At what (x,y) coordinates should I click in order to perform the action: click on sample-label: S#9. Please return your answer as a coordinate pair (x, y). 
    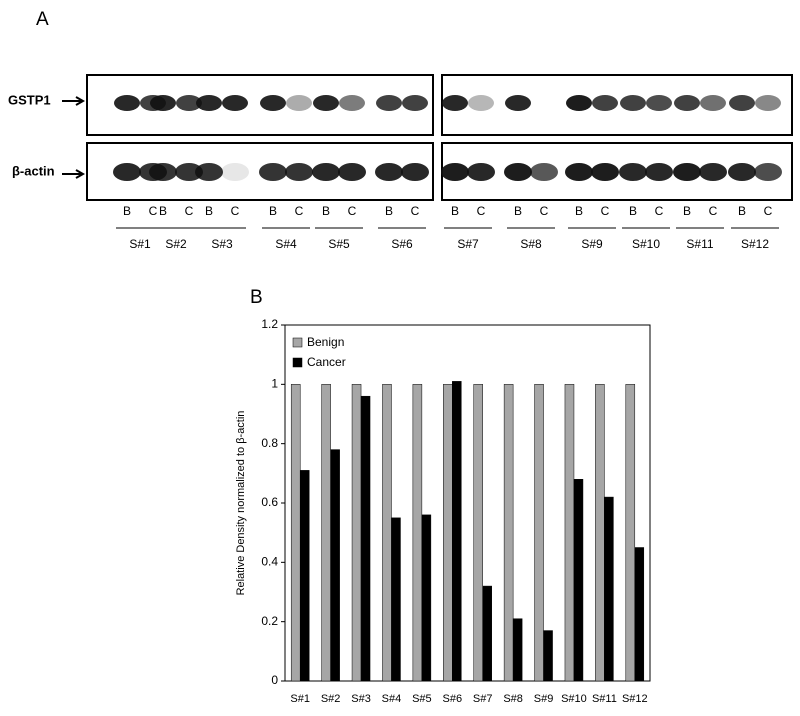
    Looking at the image, I should click on (592, 244).